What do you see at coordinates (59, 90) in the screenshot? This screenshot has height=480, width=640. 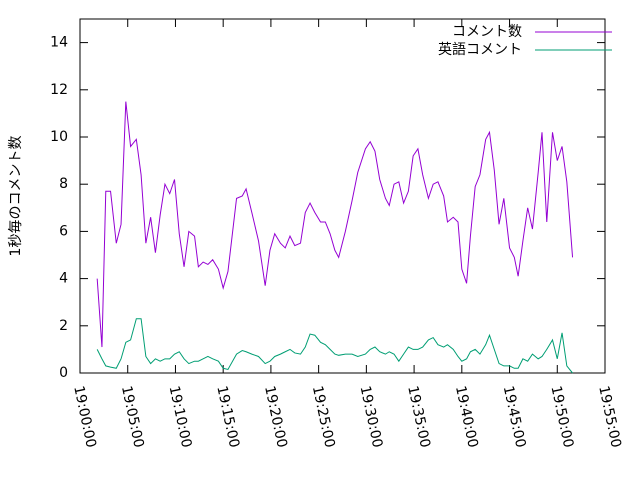 I see `y-tick-label: 12` at bounding box center [59, 90].